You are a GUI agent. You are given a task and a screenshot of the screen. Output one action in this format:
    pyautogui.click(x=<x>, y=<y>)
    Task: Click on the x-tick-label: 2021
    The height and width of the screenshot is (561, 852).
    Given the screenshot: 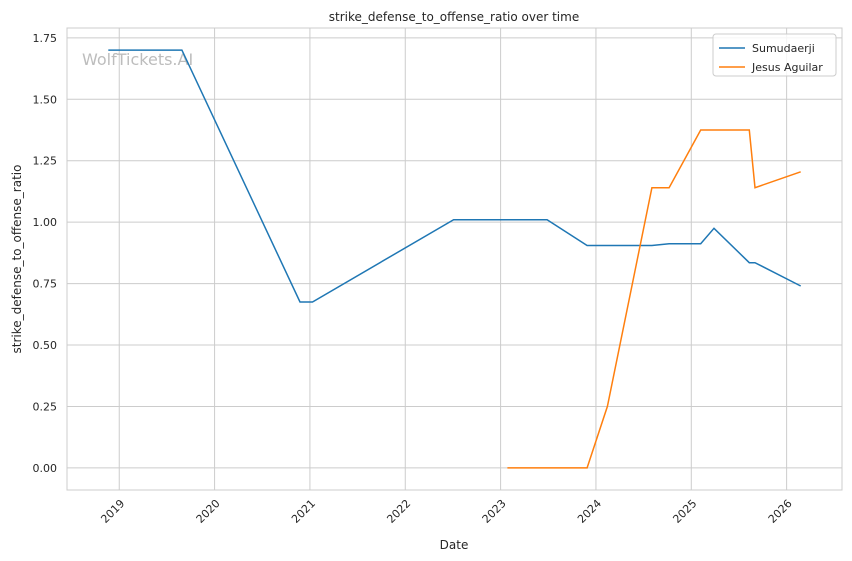 What is the action you would take?
    pyautogui.click(x=303, y=511)
    